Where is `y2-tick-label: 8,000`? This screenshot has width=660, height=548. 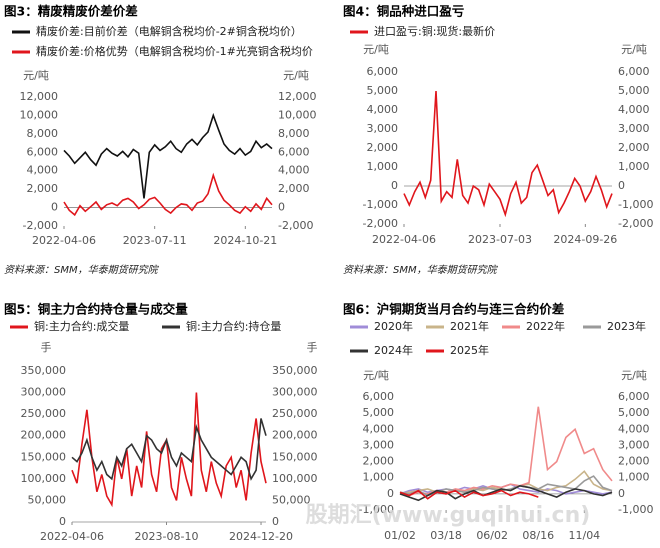
y2-tick-label: 8,000 is located at coordinates (294, 133).